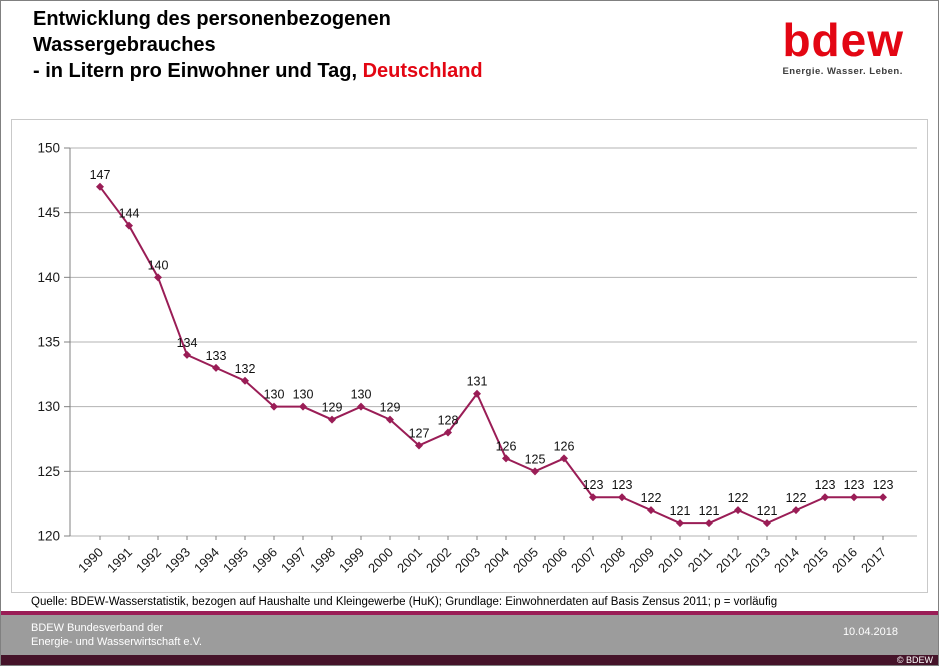 The width and height of the screenshot is (939, 666). I want to click on title-line-1: Entwicklung des personenbezogenen, so click(212, 19).